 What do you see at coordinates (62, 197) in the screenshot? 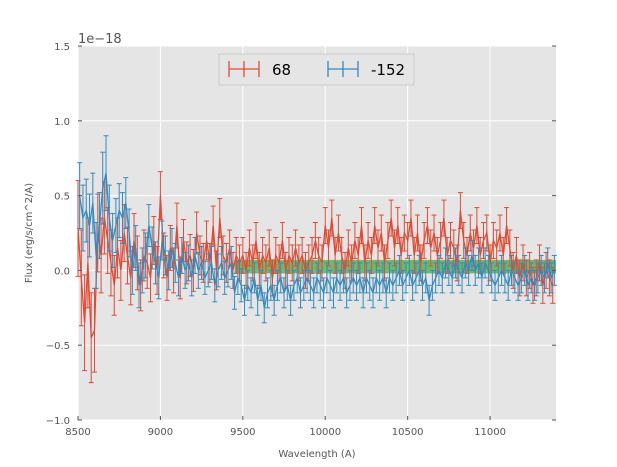
I see `y-tick-label: 0.5` at bounding box center [62, 197].